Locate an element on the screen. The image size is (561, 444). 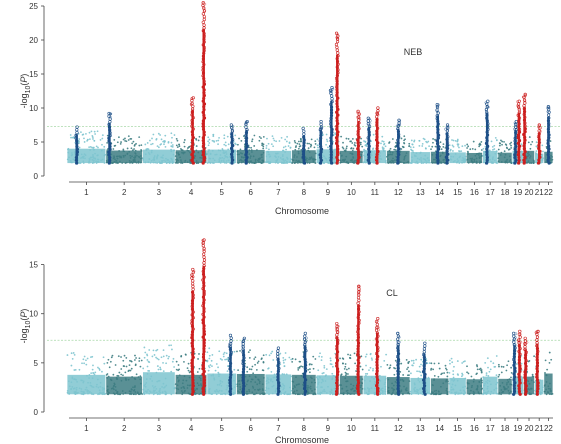
x-tick-label: 6 is located at coordinates (251, 192).